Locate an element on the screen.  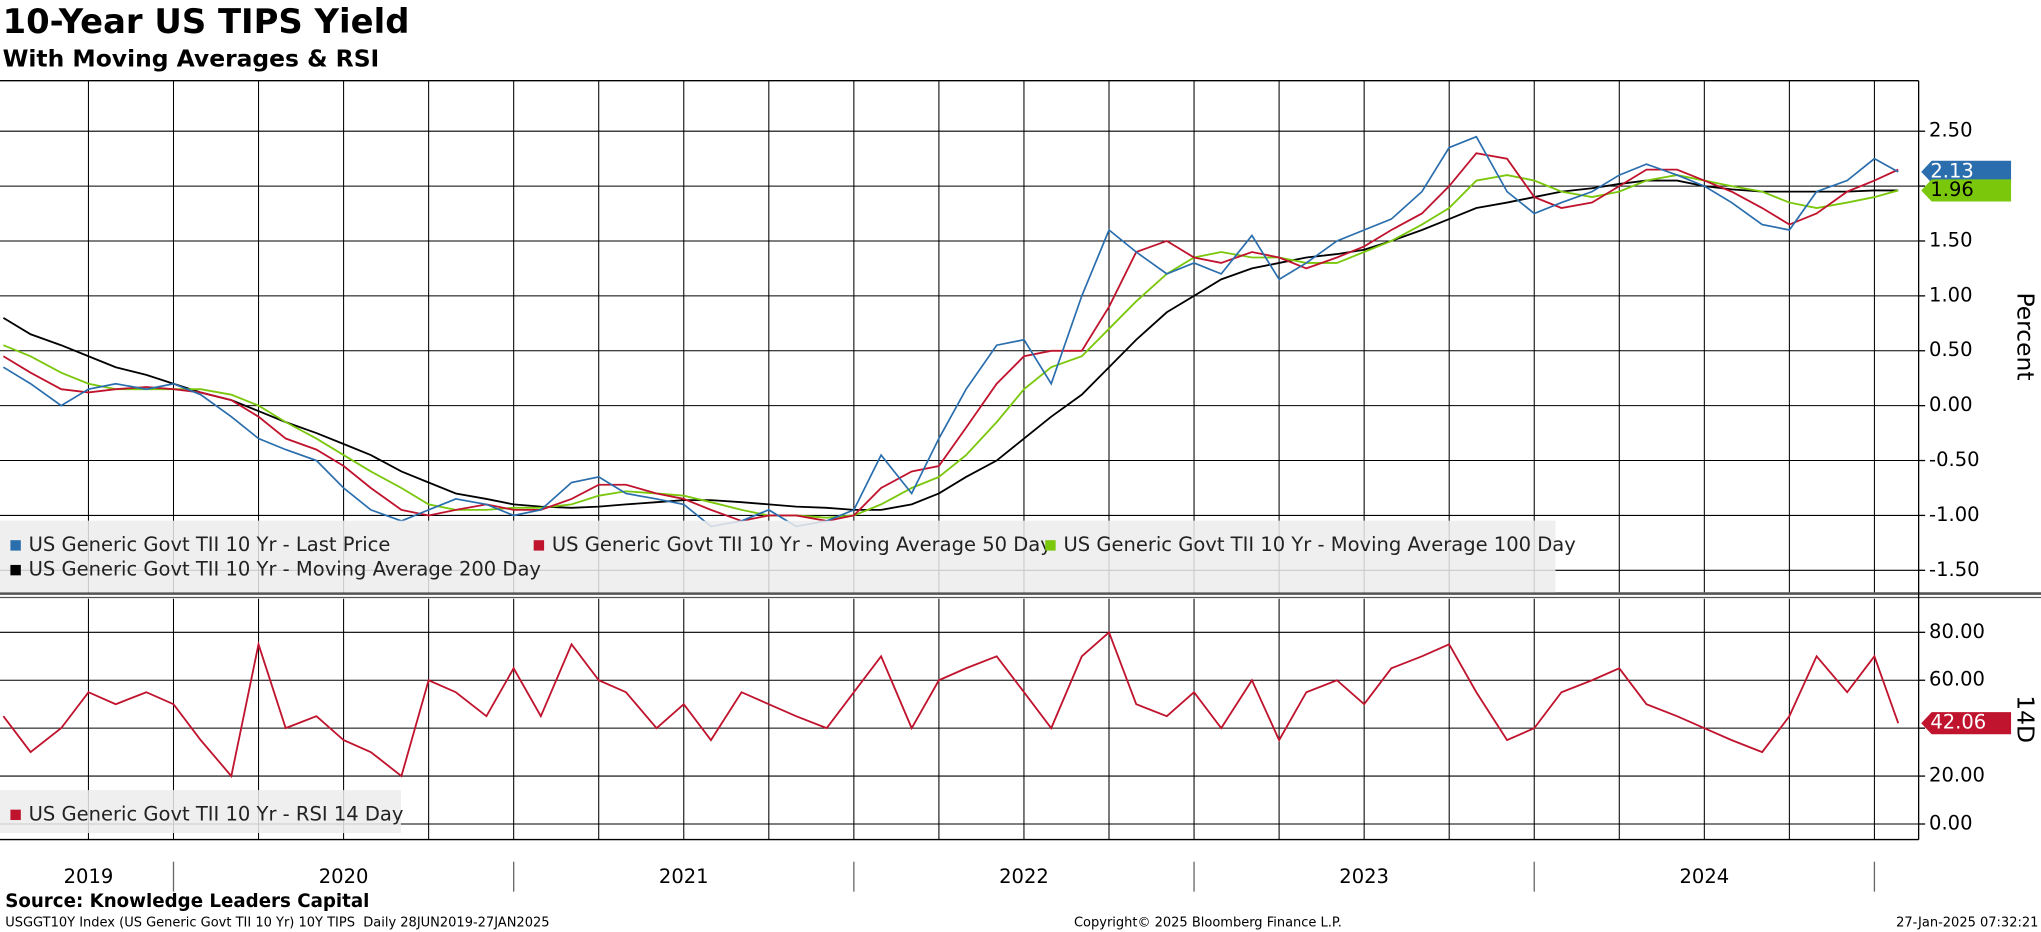
y-tick-label: -0.50 is located at coordinates (1954, 459).